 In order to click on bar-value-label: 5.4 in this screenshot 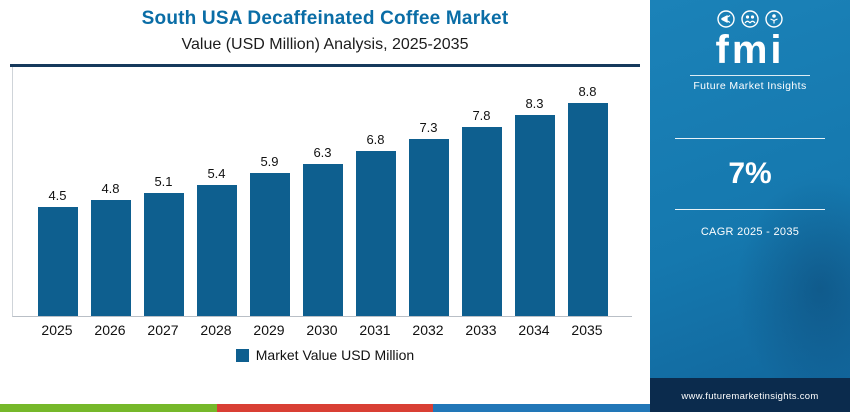, I will do `click(216, 173)`.